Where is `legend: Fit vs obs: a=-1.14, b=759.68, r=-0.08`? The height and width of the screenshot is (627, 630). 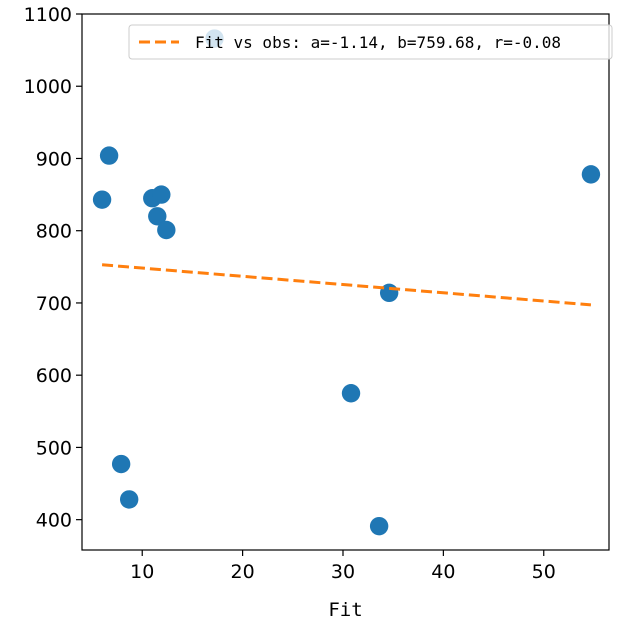 legend: Fit vs obs: a=-1.14, b=759.68, r=-0.08 is located at coordinates (370, 42).